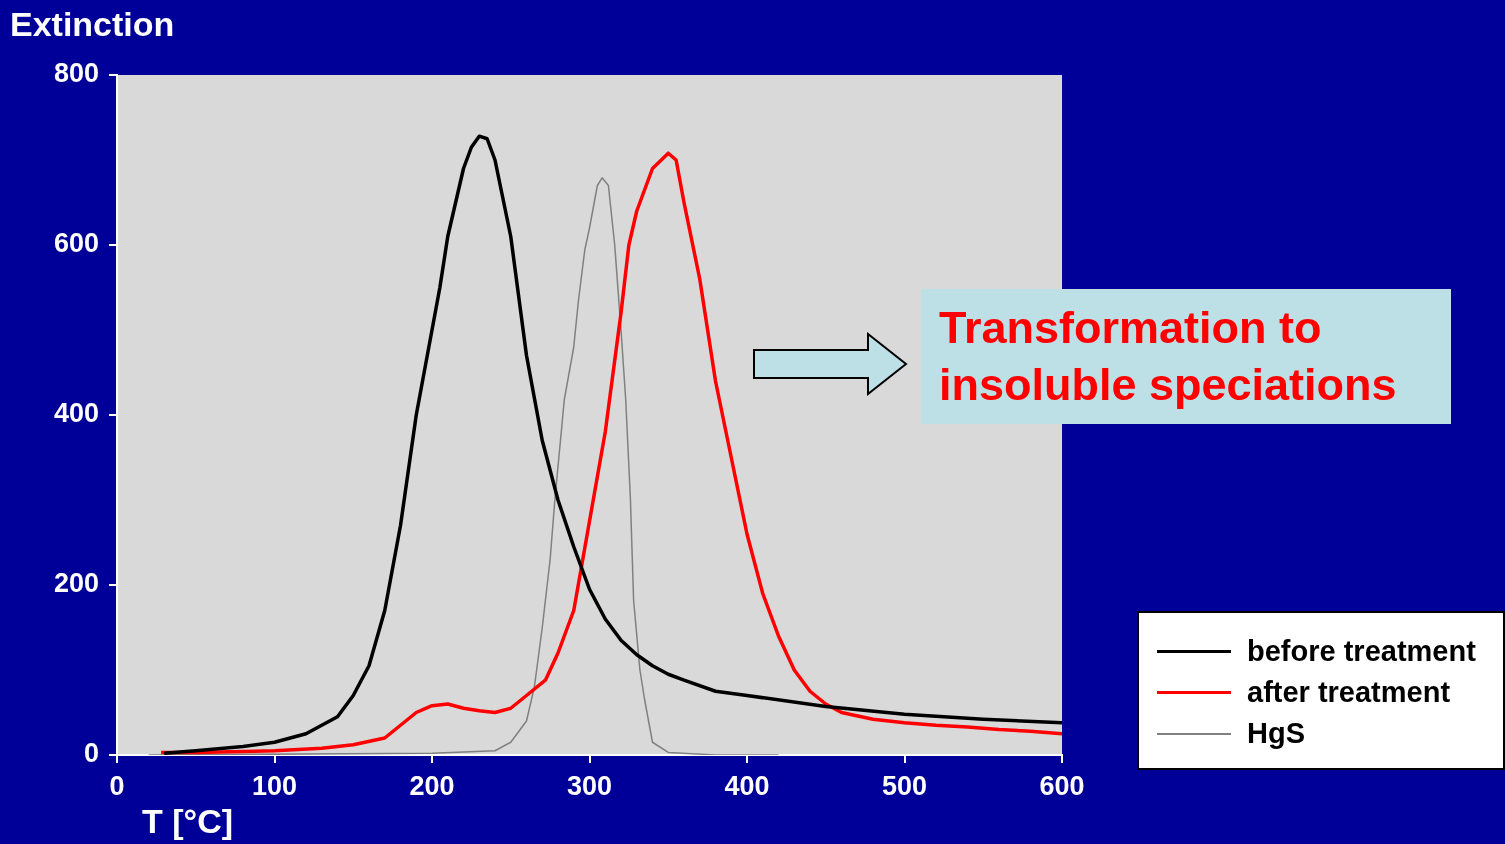 The height and width of the screenshot is (844, 1505). I want to click on legend-label: after treatment, so click(1349, 692).